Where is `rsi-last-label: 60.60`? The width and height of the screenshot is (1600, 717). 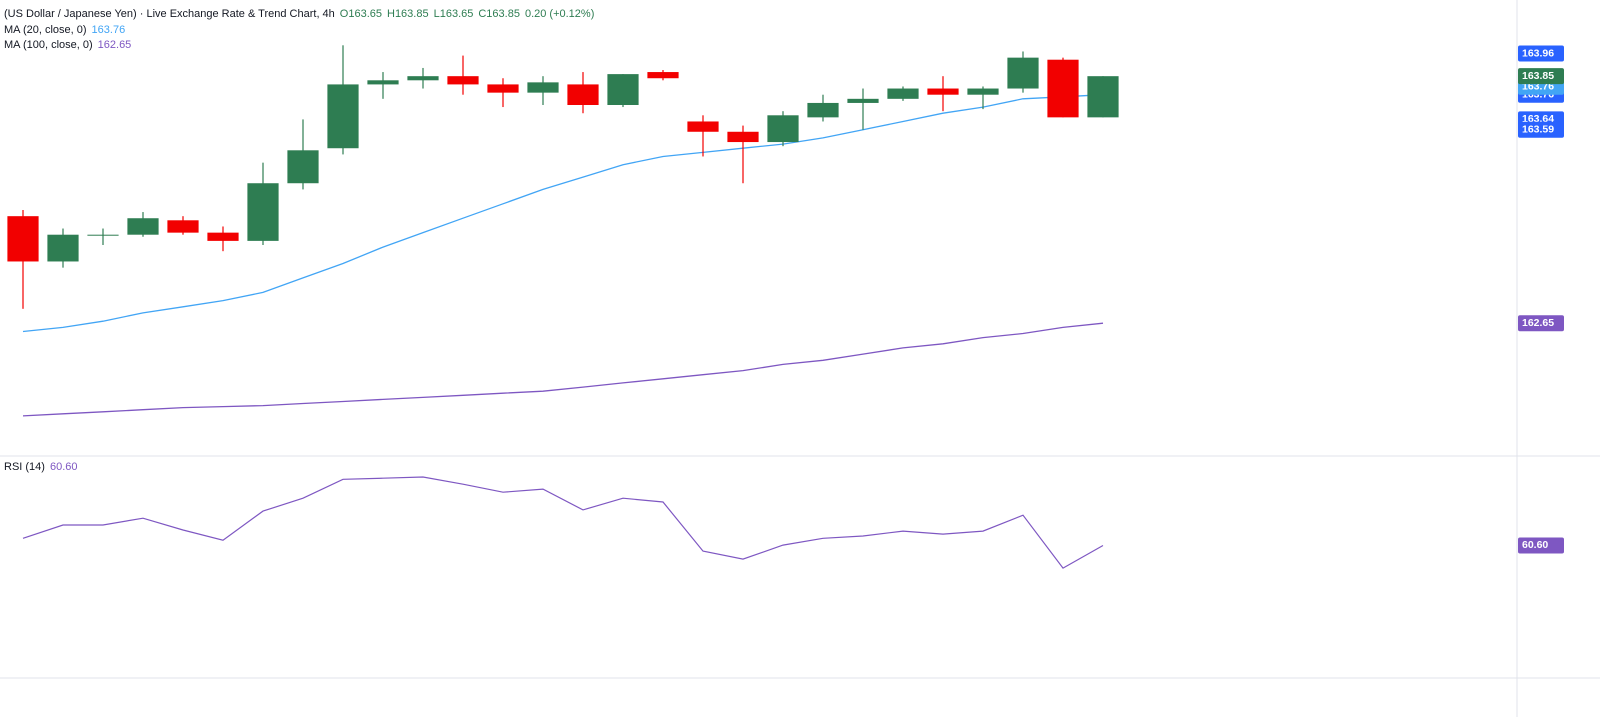
rsi-last-label: 60.60 is located at coordinates (1535, 545).